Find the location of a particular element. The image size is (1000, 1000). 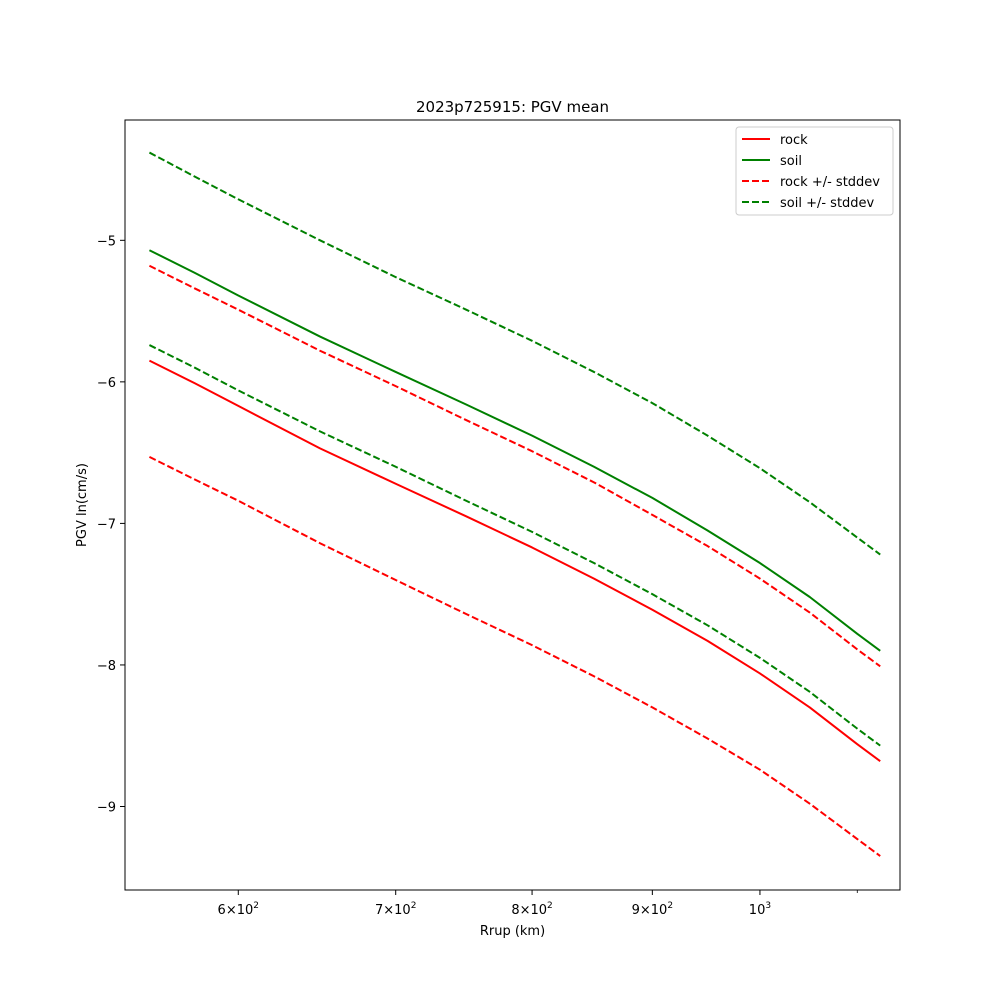

legend: rock soil rock +/- stddev soil +/- stddev is located at coordinates (814, 171).